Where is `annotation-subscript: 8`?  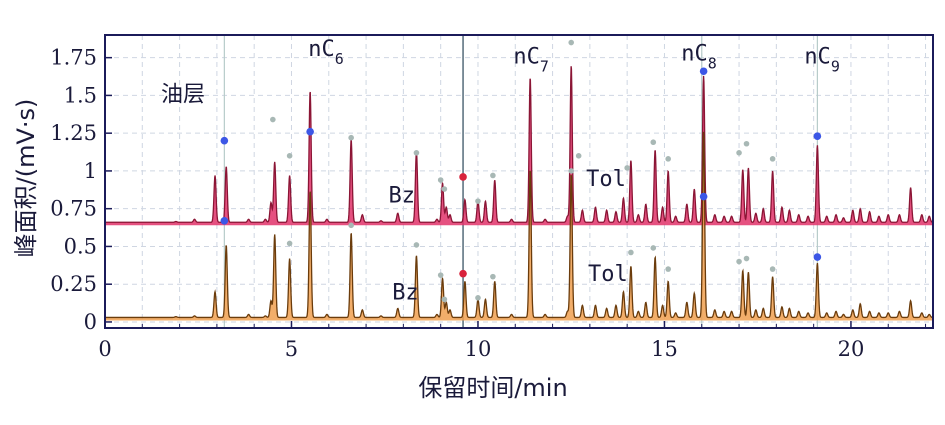
annotation-subscript: 8 is located at coordinates (712, 64).